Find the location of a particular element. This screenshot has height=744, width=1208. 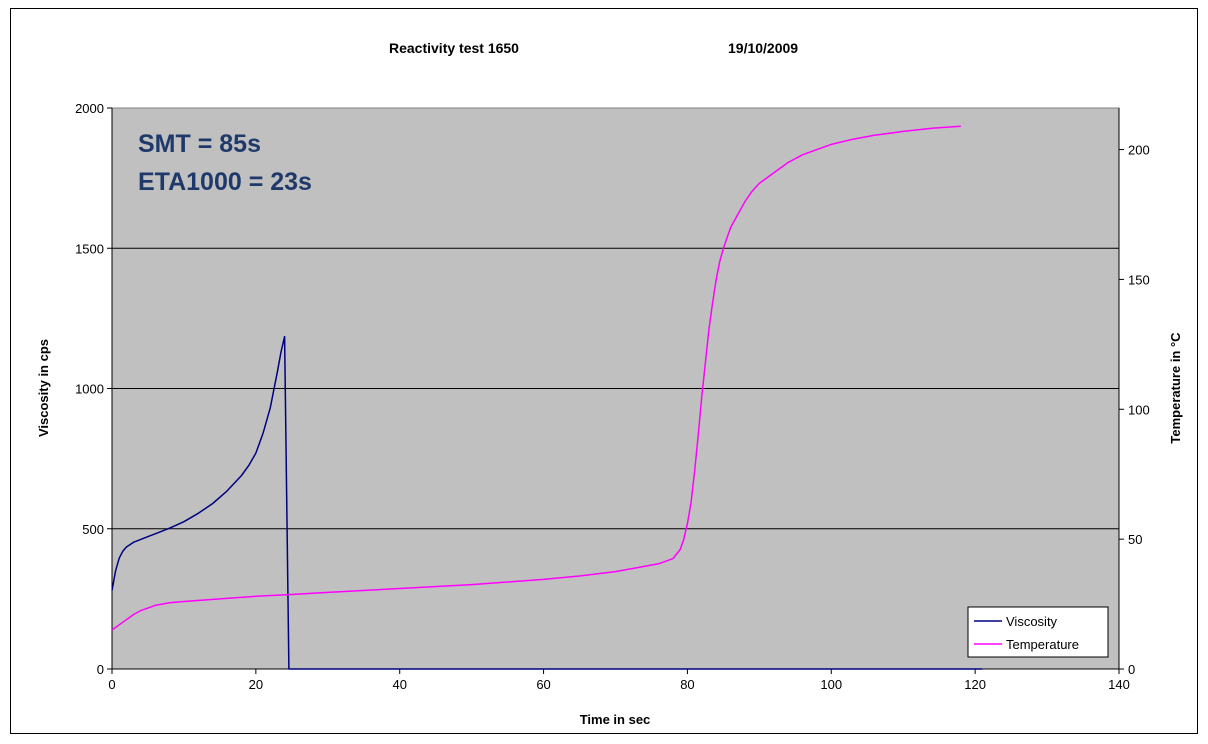

y-tick-label-1500: 1500 is located at coordinates (89, 248).